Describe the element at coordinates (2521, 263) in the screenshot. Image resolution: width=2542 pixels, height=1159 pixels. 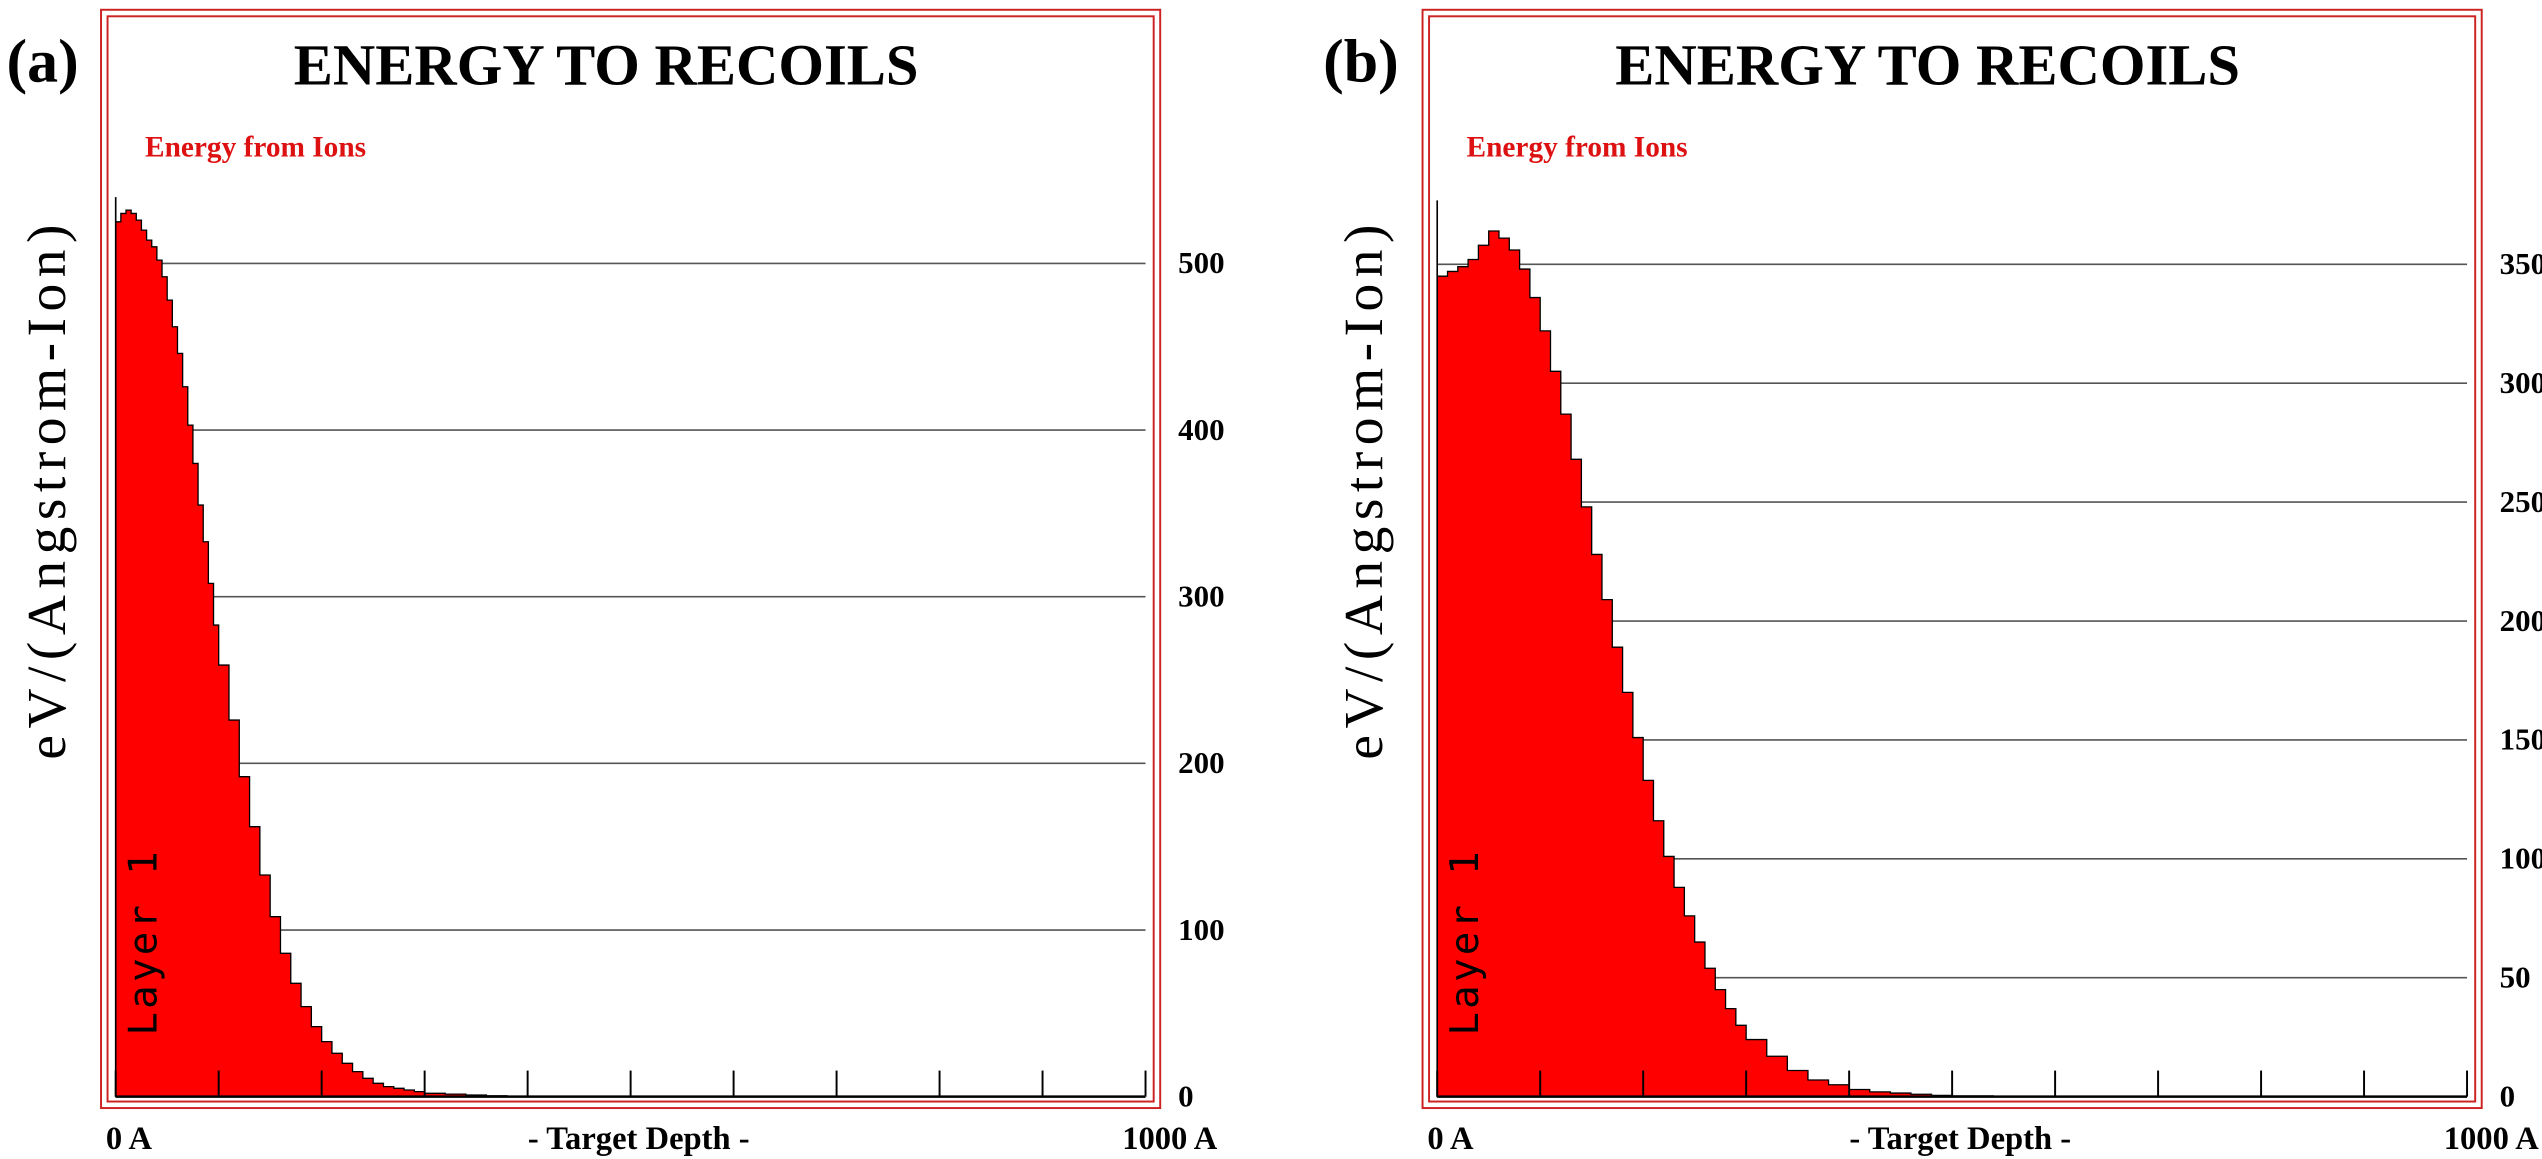
I see `y-tick-label: 350` at that location.